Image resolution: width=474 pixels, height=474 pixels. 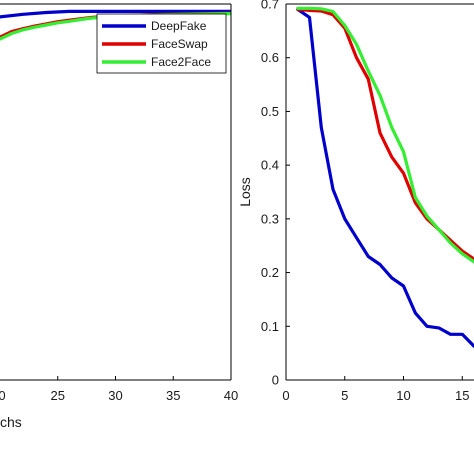 I want to click on left-x-tick-label: 30, so click(x=115, y=395).